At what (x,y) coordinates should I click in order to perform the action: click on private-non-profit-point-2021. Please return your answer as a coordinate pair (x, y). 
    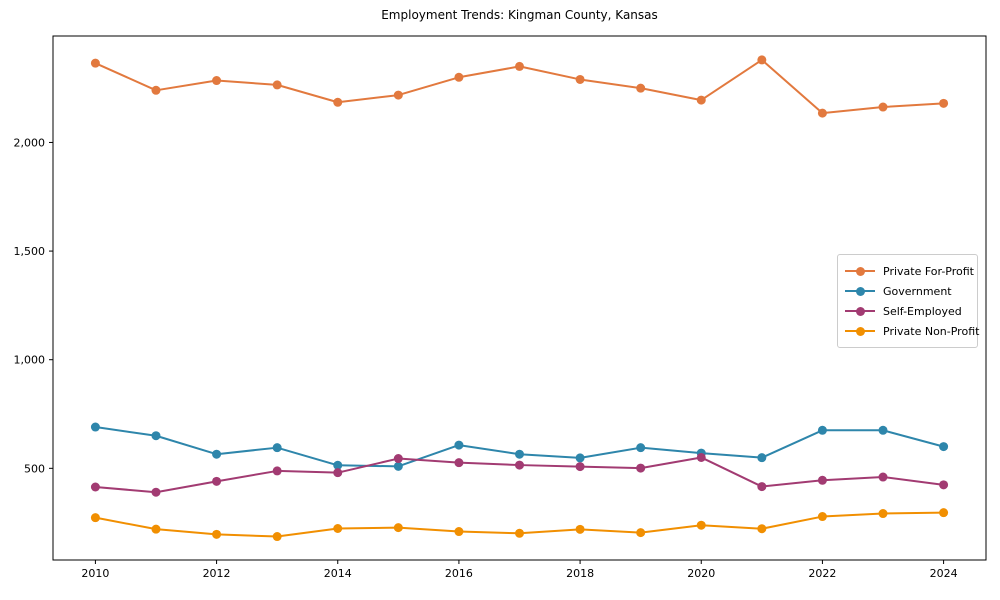
    Looking at the image, I should click on (762, 529).